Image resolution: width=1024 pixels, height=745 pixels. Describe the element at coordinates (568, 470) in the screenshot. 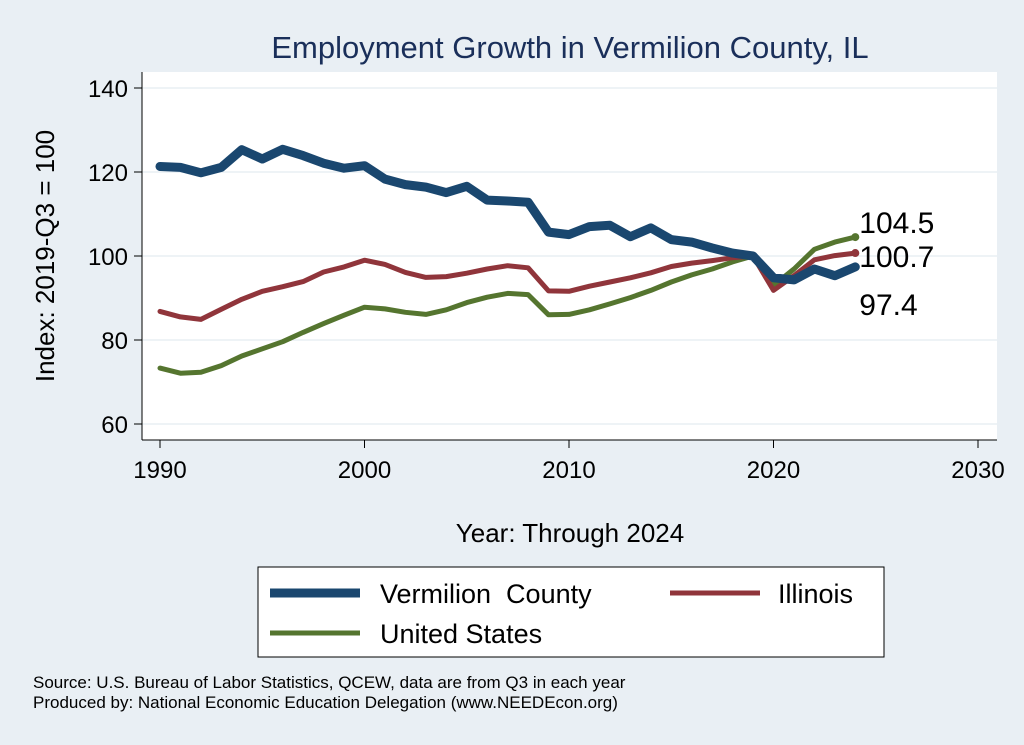

I see `x-tick-label-2: 2010` at that location.